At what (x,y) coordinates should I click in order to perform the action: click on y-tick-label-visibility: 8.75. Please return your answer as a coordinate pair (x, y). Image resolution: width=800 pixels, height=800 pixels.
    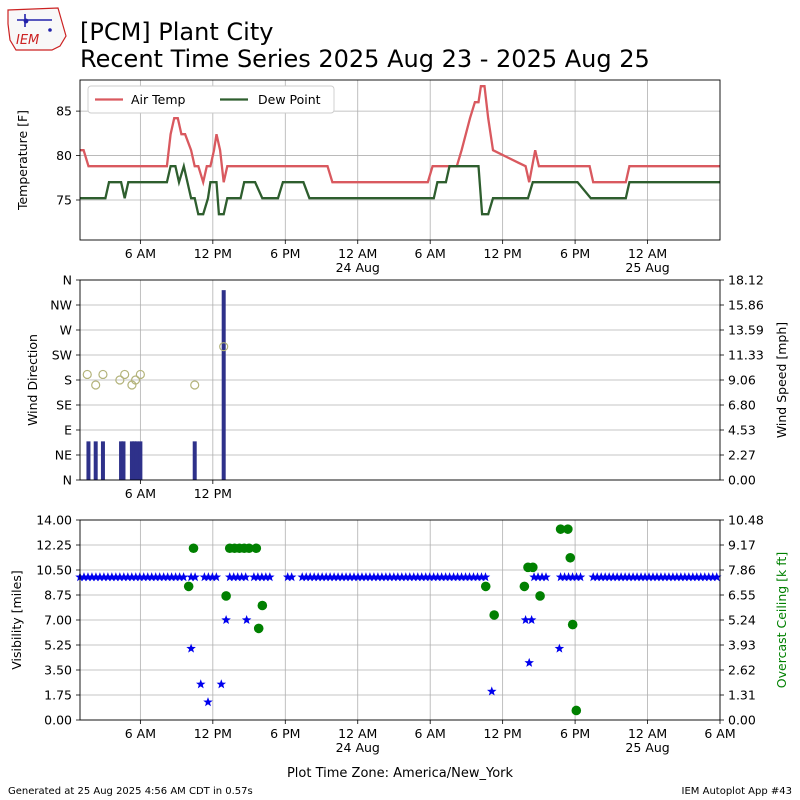
    Looking at the image, I should click on (58, 595).